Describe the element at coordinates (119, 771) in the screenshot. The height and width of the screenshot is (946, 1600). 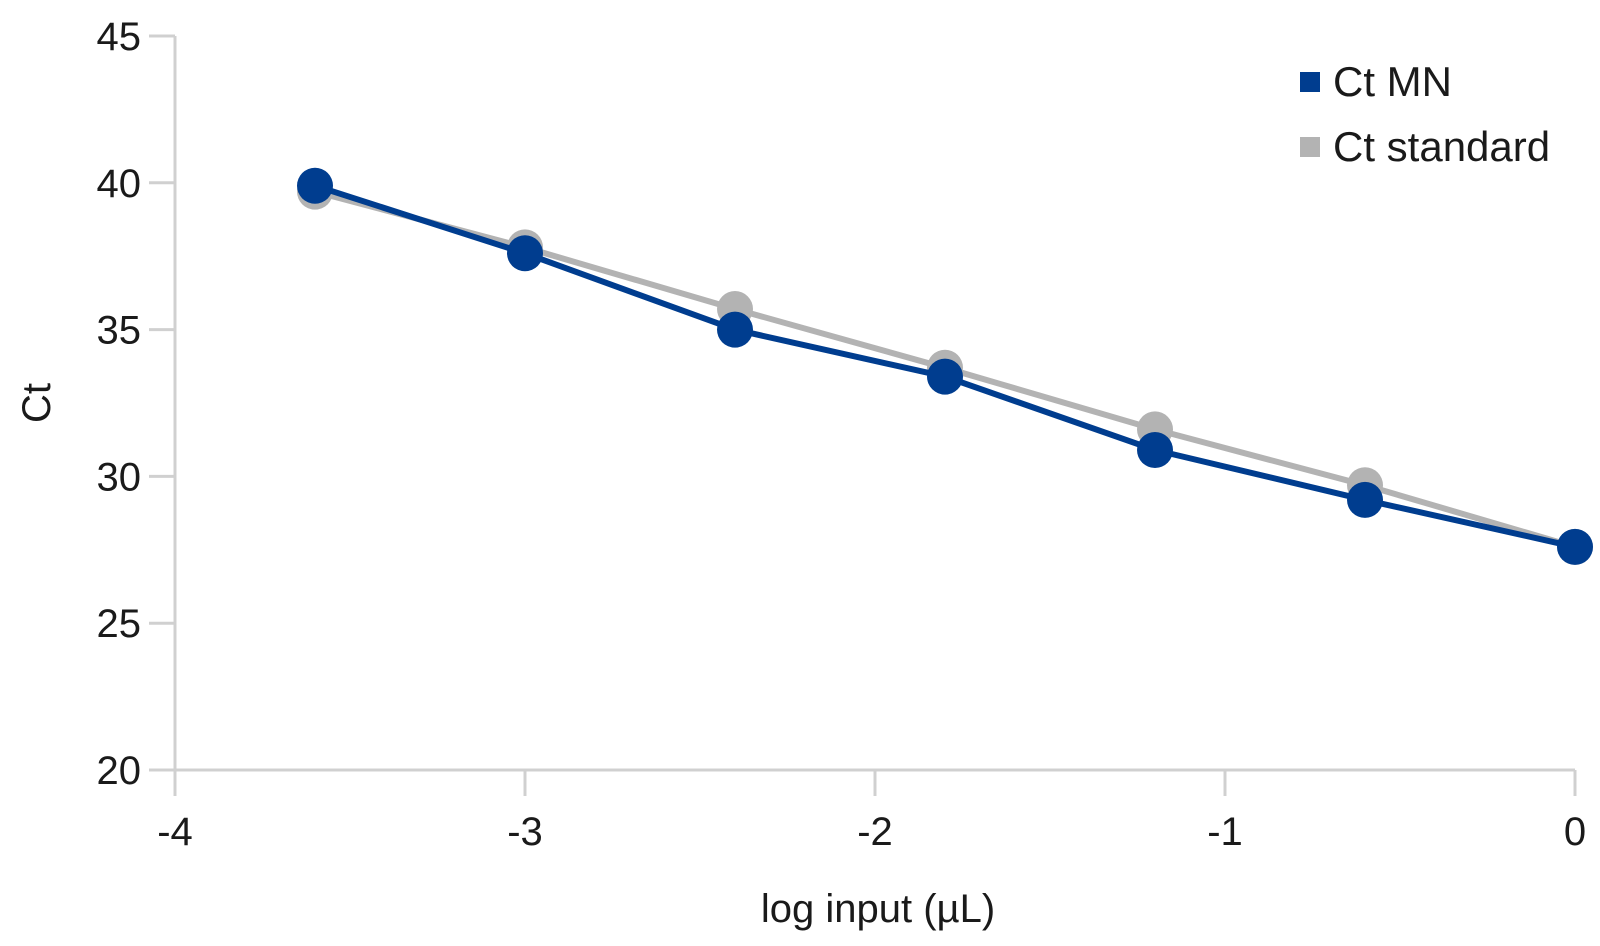
I see `y-tick-label: 20` at that location.